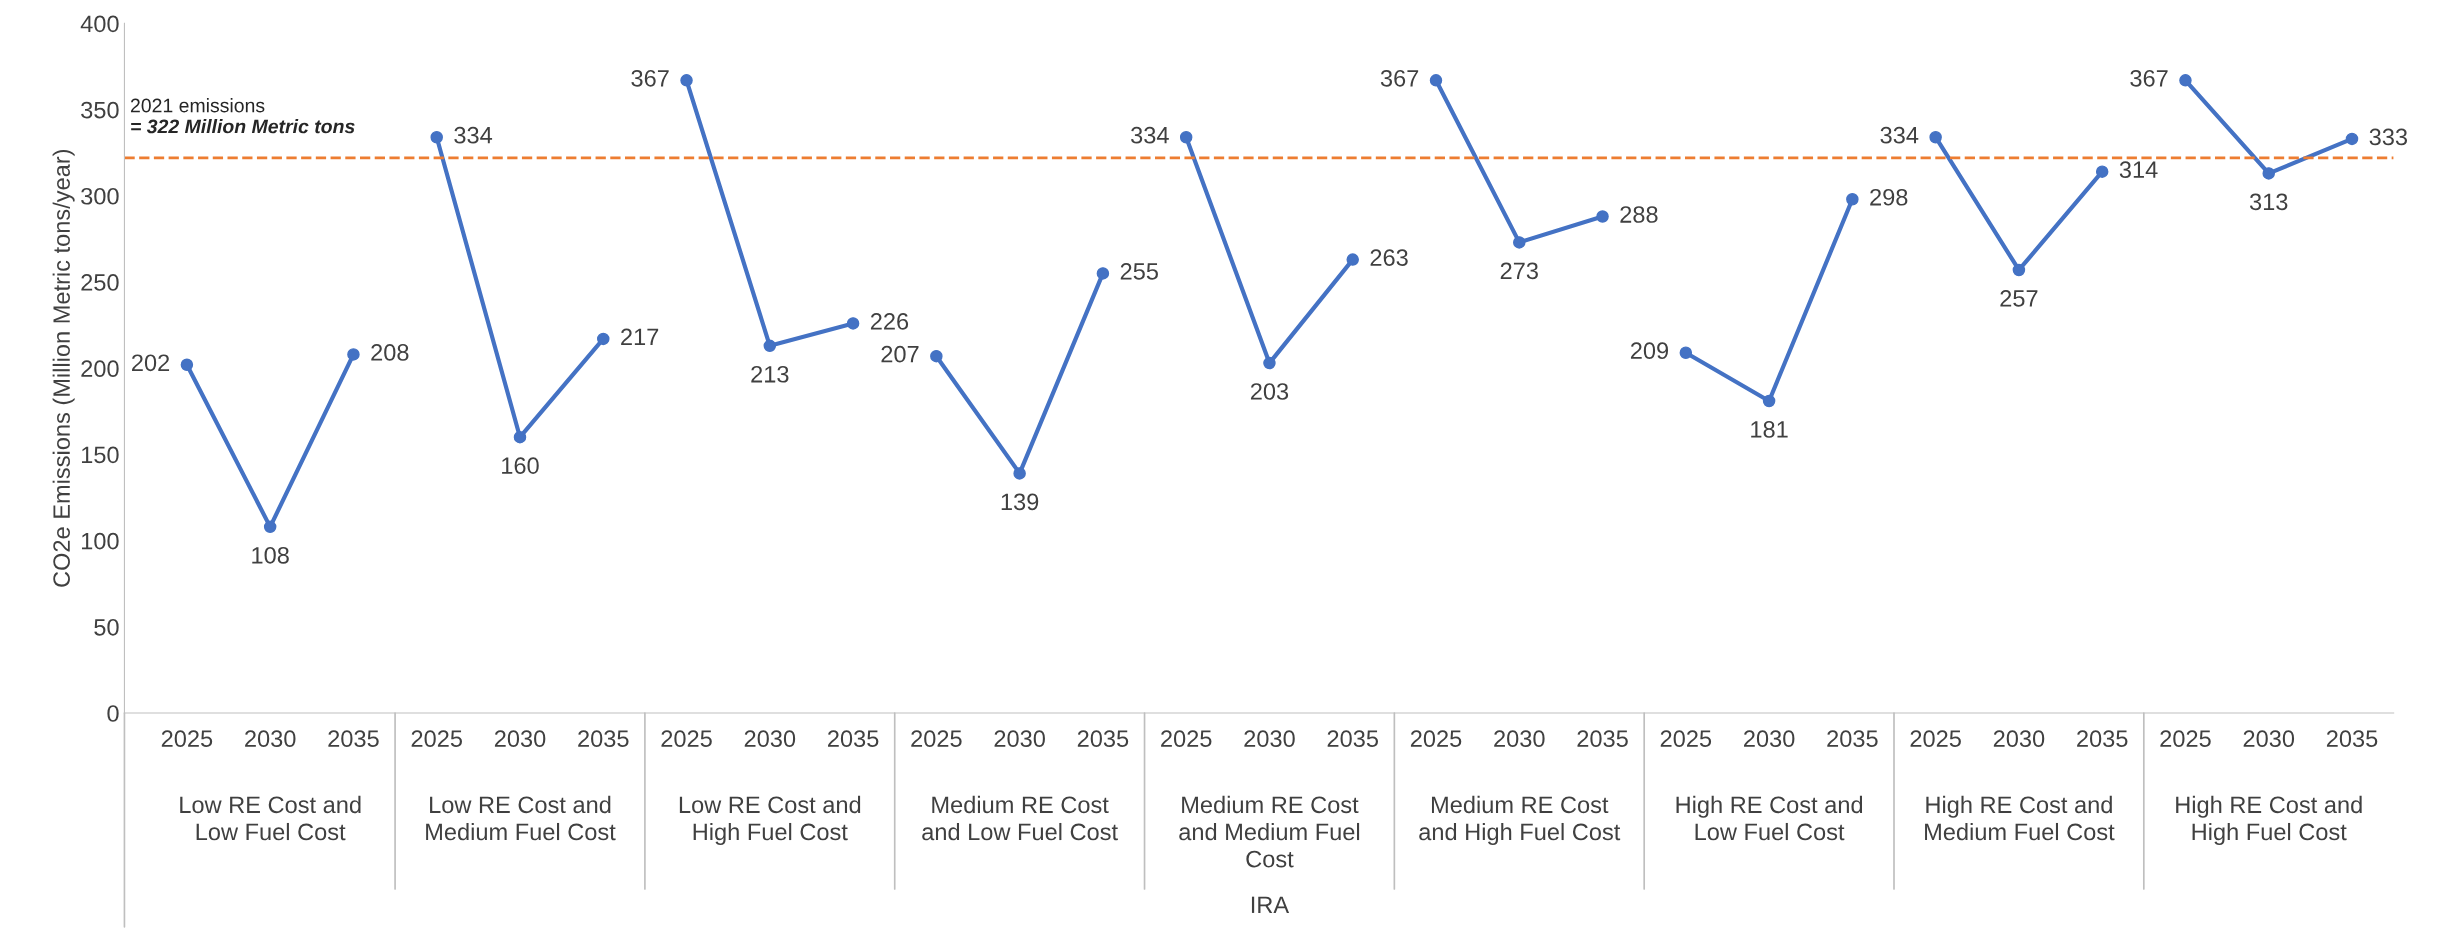 The height and width of the screenshot is (937, 2440). What do you see at coordinates (900, 354) in the screenshot?
I see `data-label: 207` at bounding box center [900, 354].